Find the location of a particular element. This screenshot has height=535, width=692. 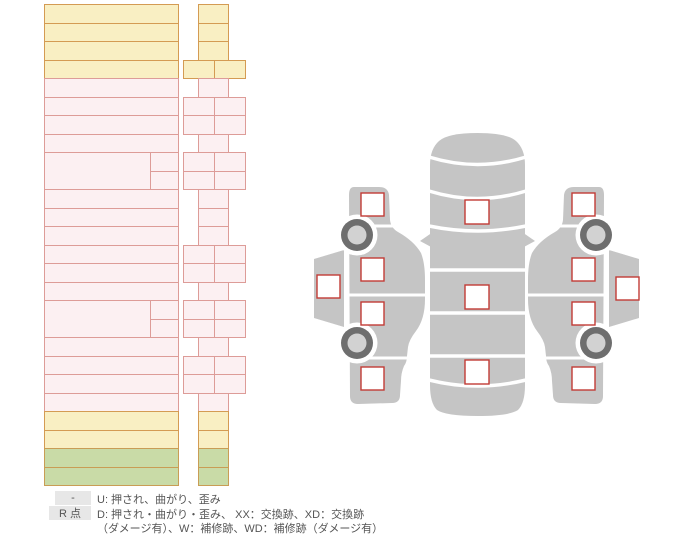

legend-line-1: U: 押され、曲がり、歪み is located at coordinates (159, 500).